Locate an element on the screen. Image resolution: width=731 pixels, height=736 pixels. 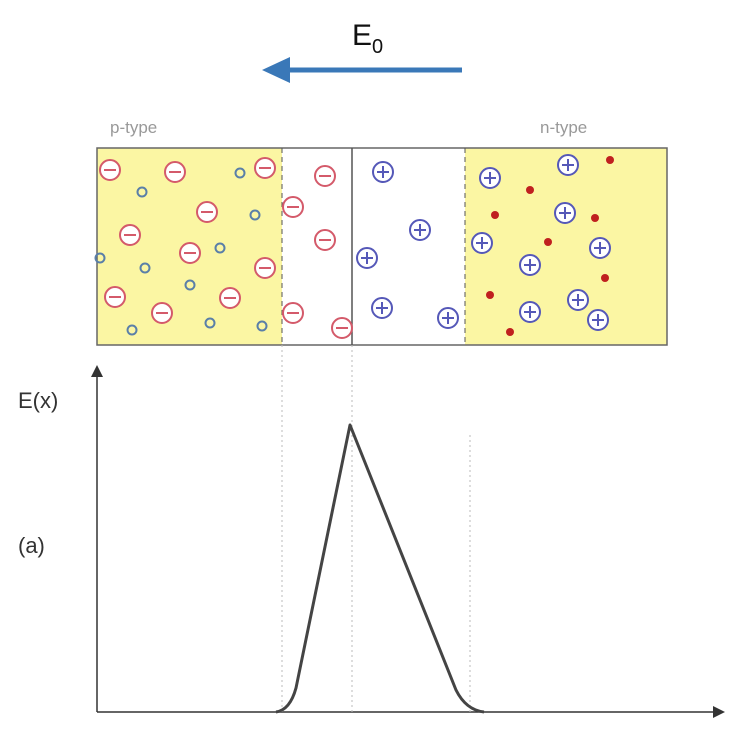
y-axis-label: E(x) is located at coordinates (38, 400).